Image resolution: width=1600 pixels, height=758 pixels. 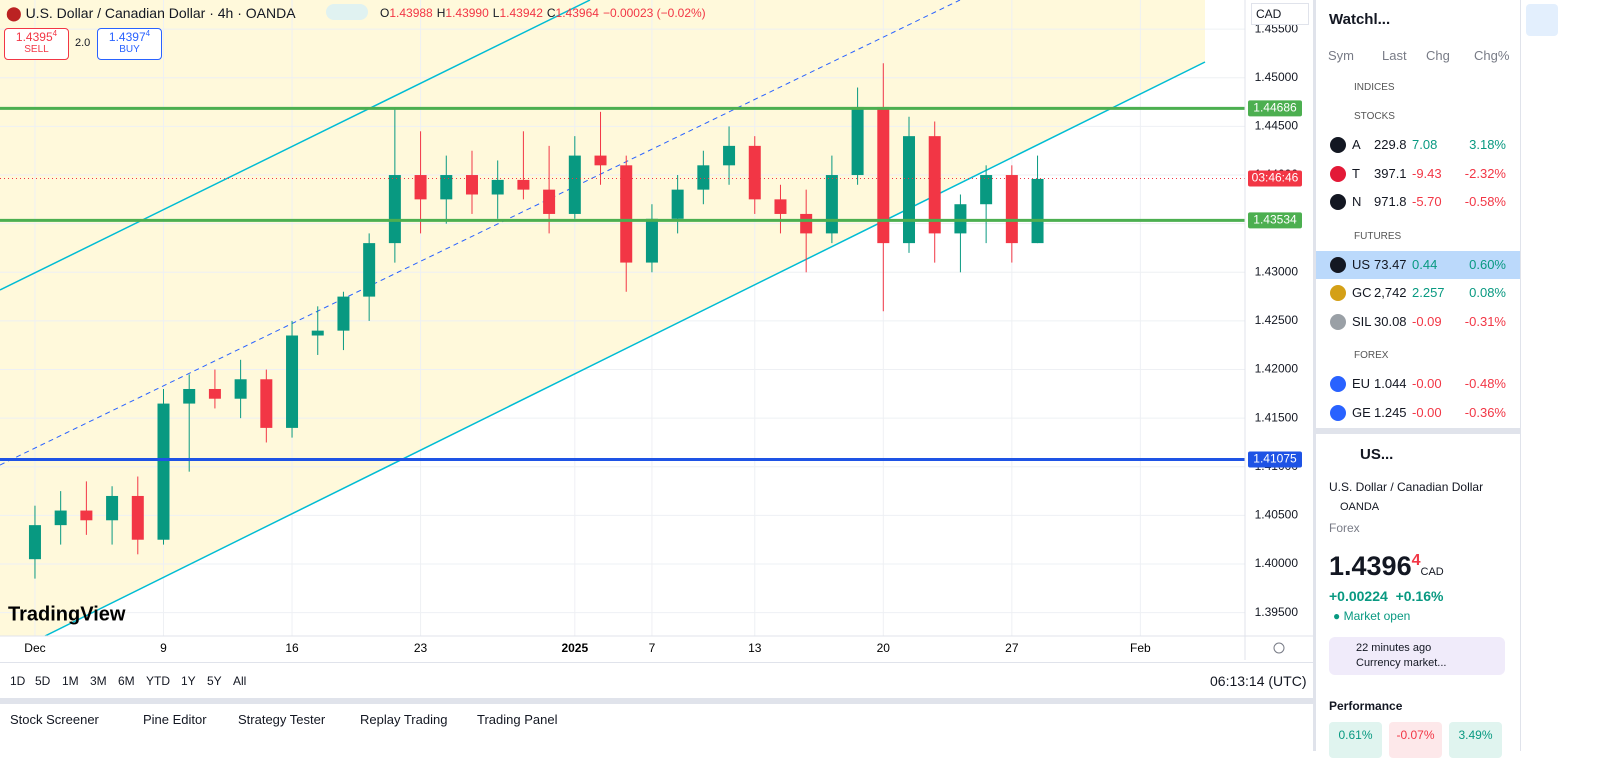 What do you see at coordinates (126, 681) in the screenshot?
I see `range-button: 6M` at bounding box center [126, 681].